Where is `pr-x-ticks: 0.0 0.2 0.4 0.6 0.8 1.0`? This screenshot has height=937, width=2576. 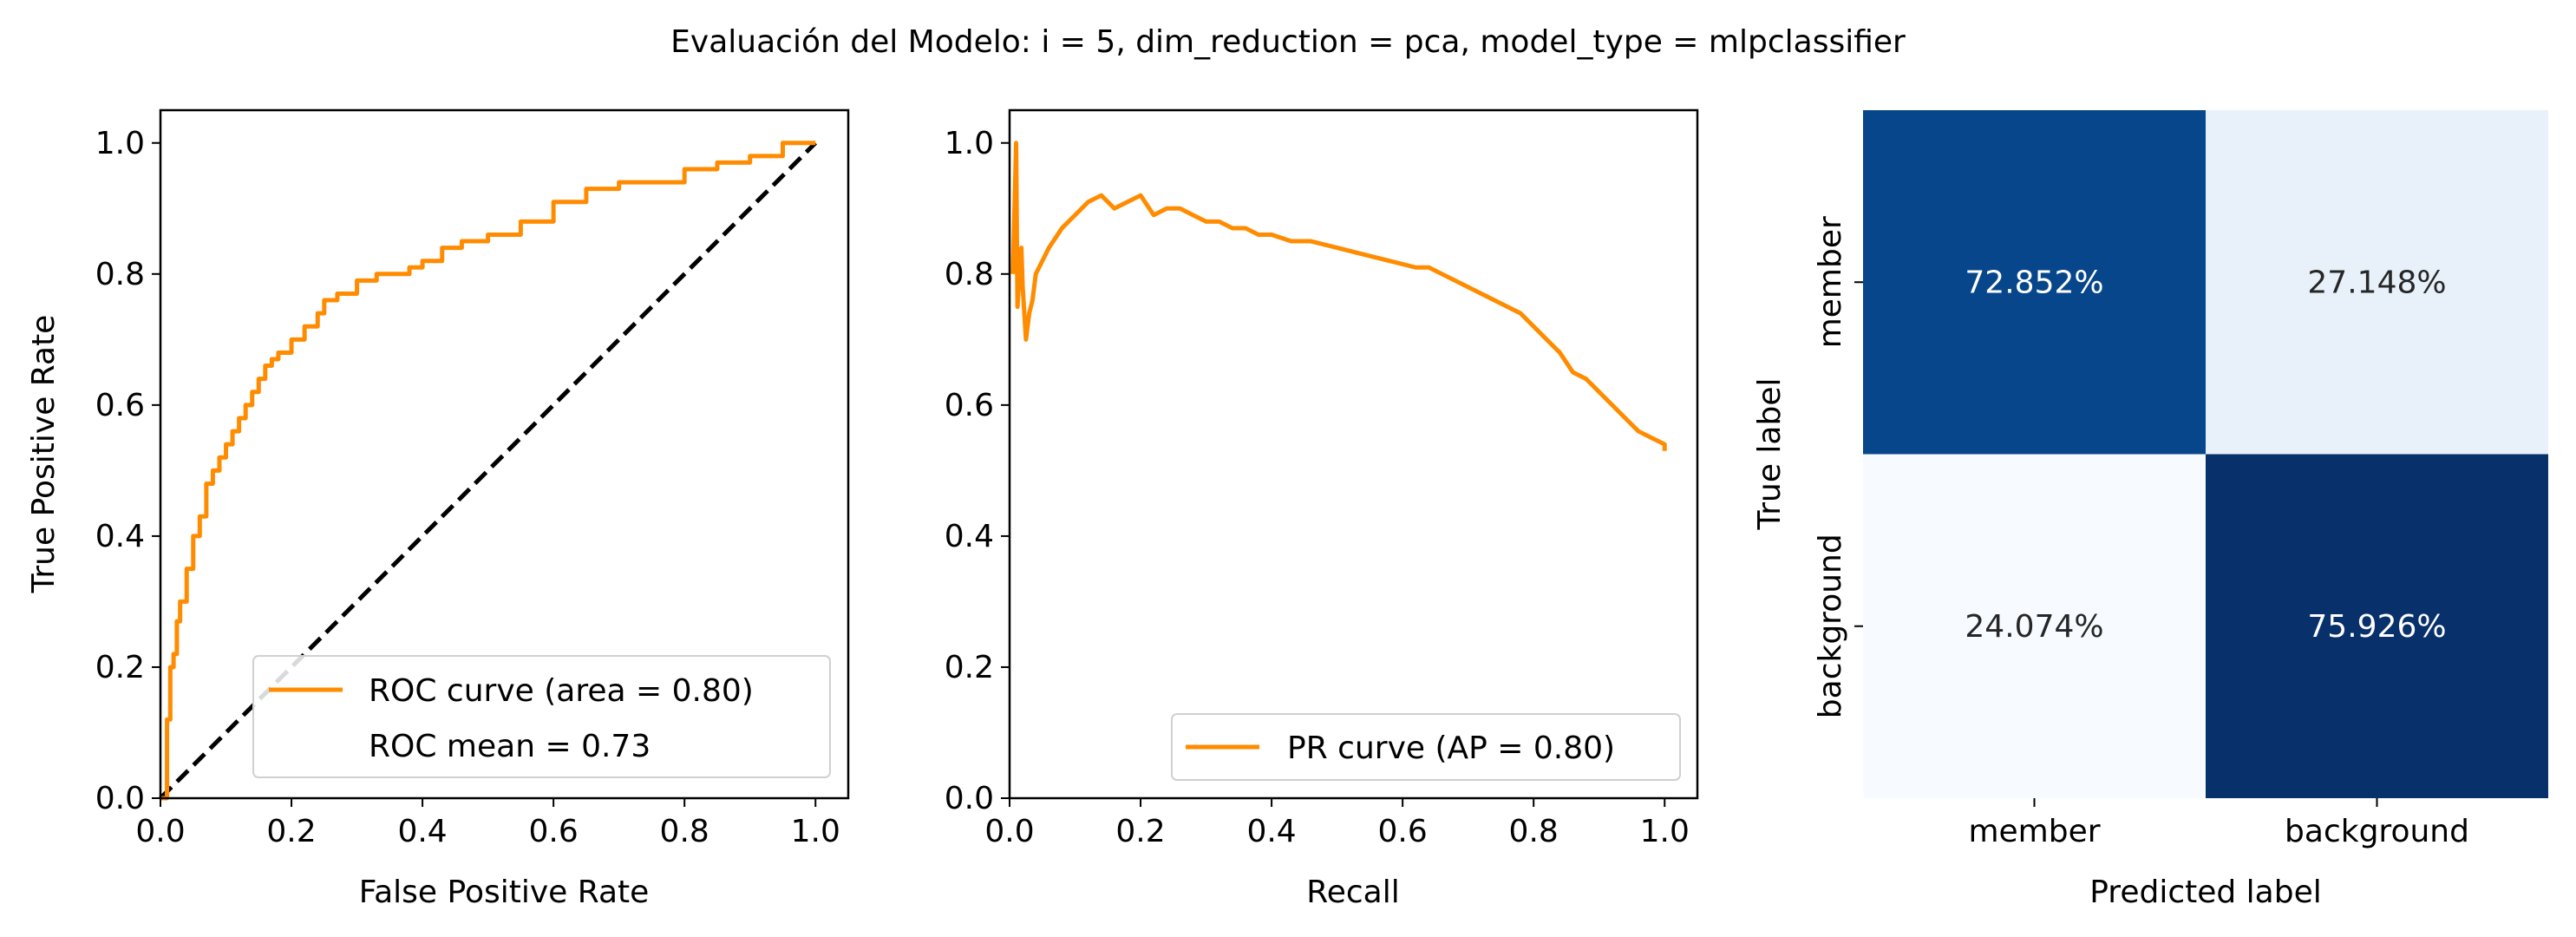
pr-x-ticks: 0.0 0.2 0.4 0.6 0.8 1.0 is located at coordinates (1337, 824).